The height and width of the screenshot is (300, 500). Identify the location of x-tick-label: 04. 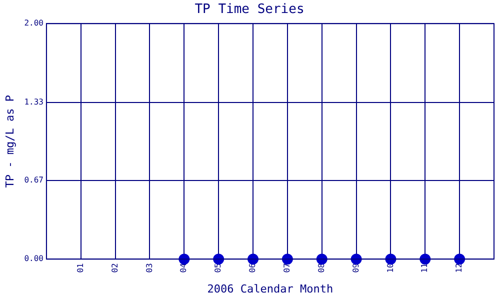
(183, 267).